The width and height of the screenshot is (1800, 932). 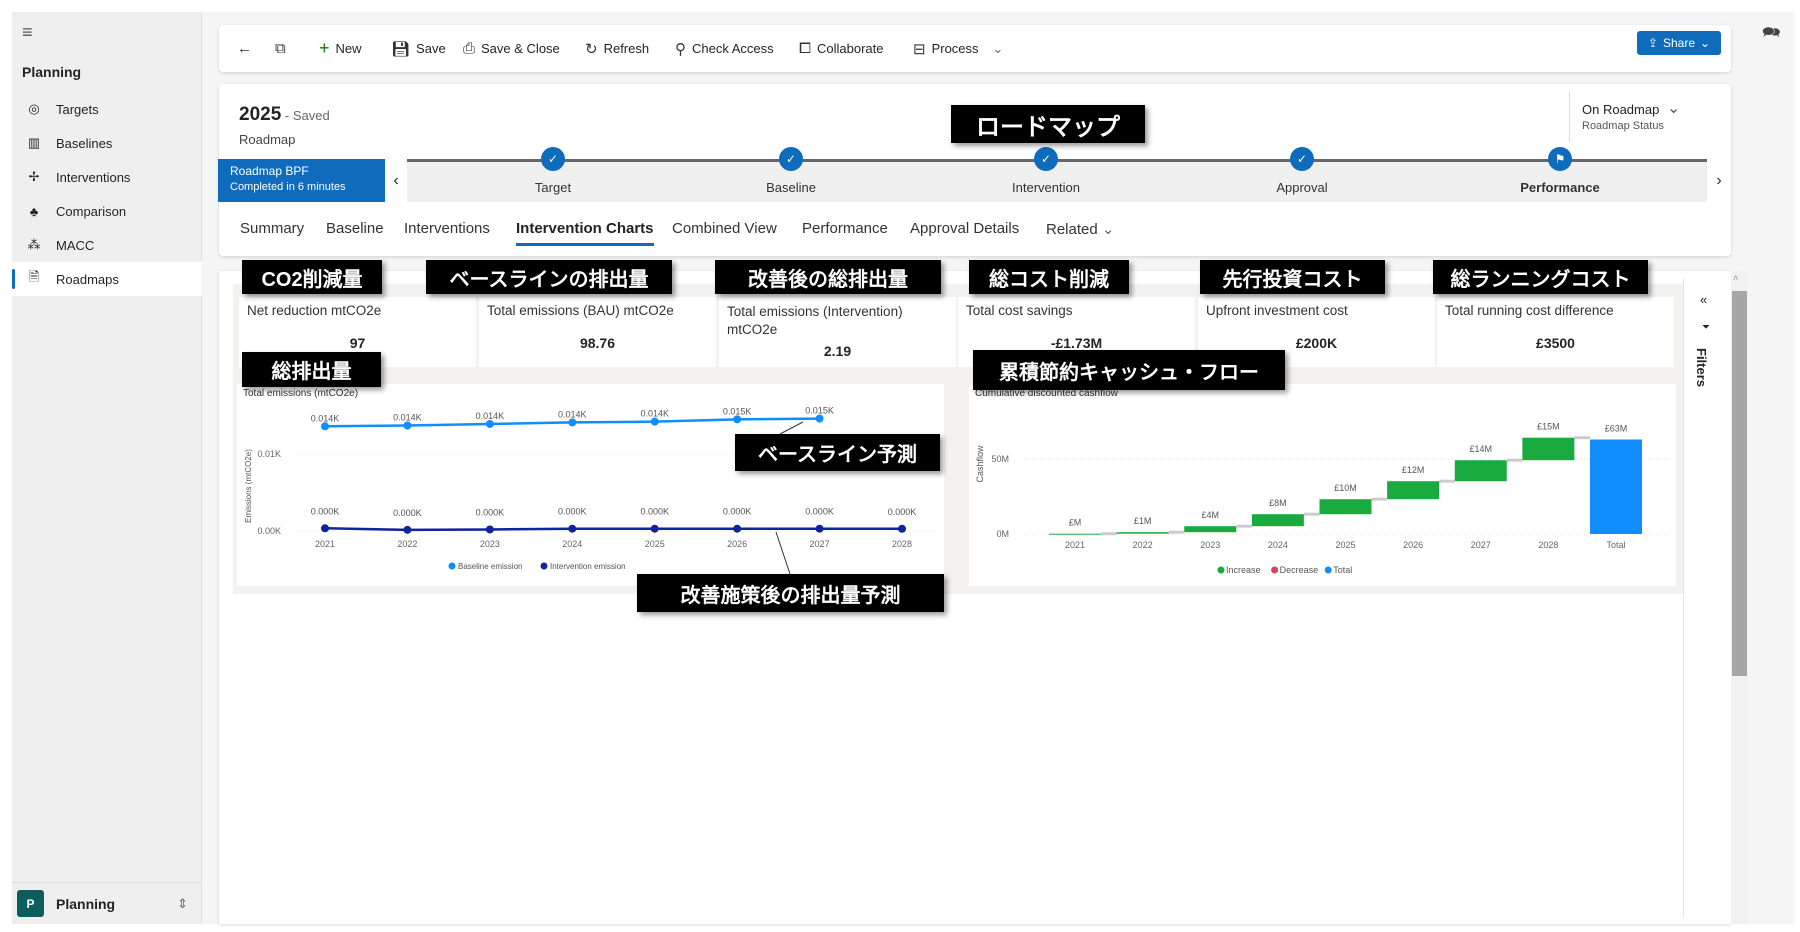 I want to click on stage-baseline-check-icon: ✓, so click(x=791, y=159).